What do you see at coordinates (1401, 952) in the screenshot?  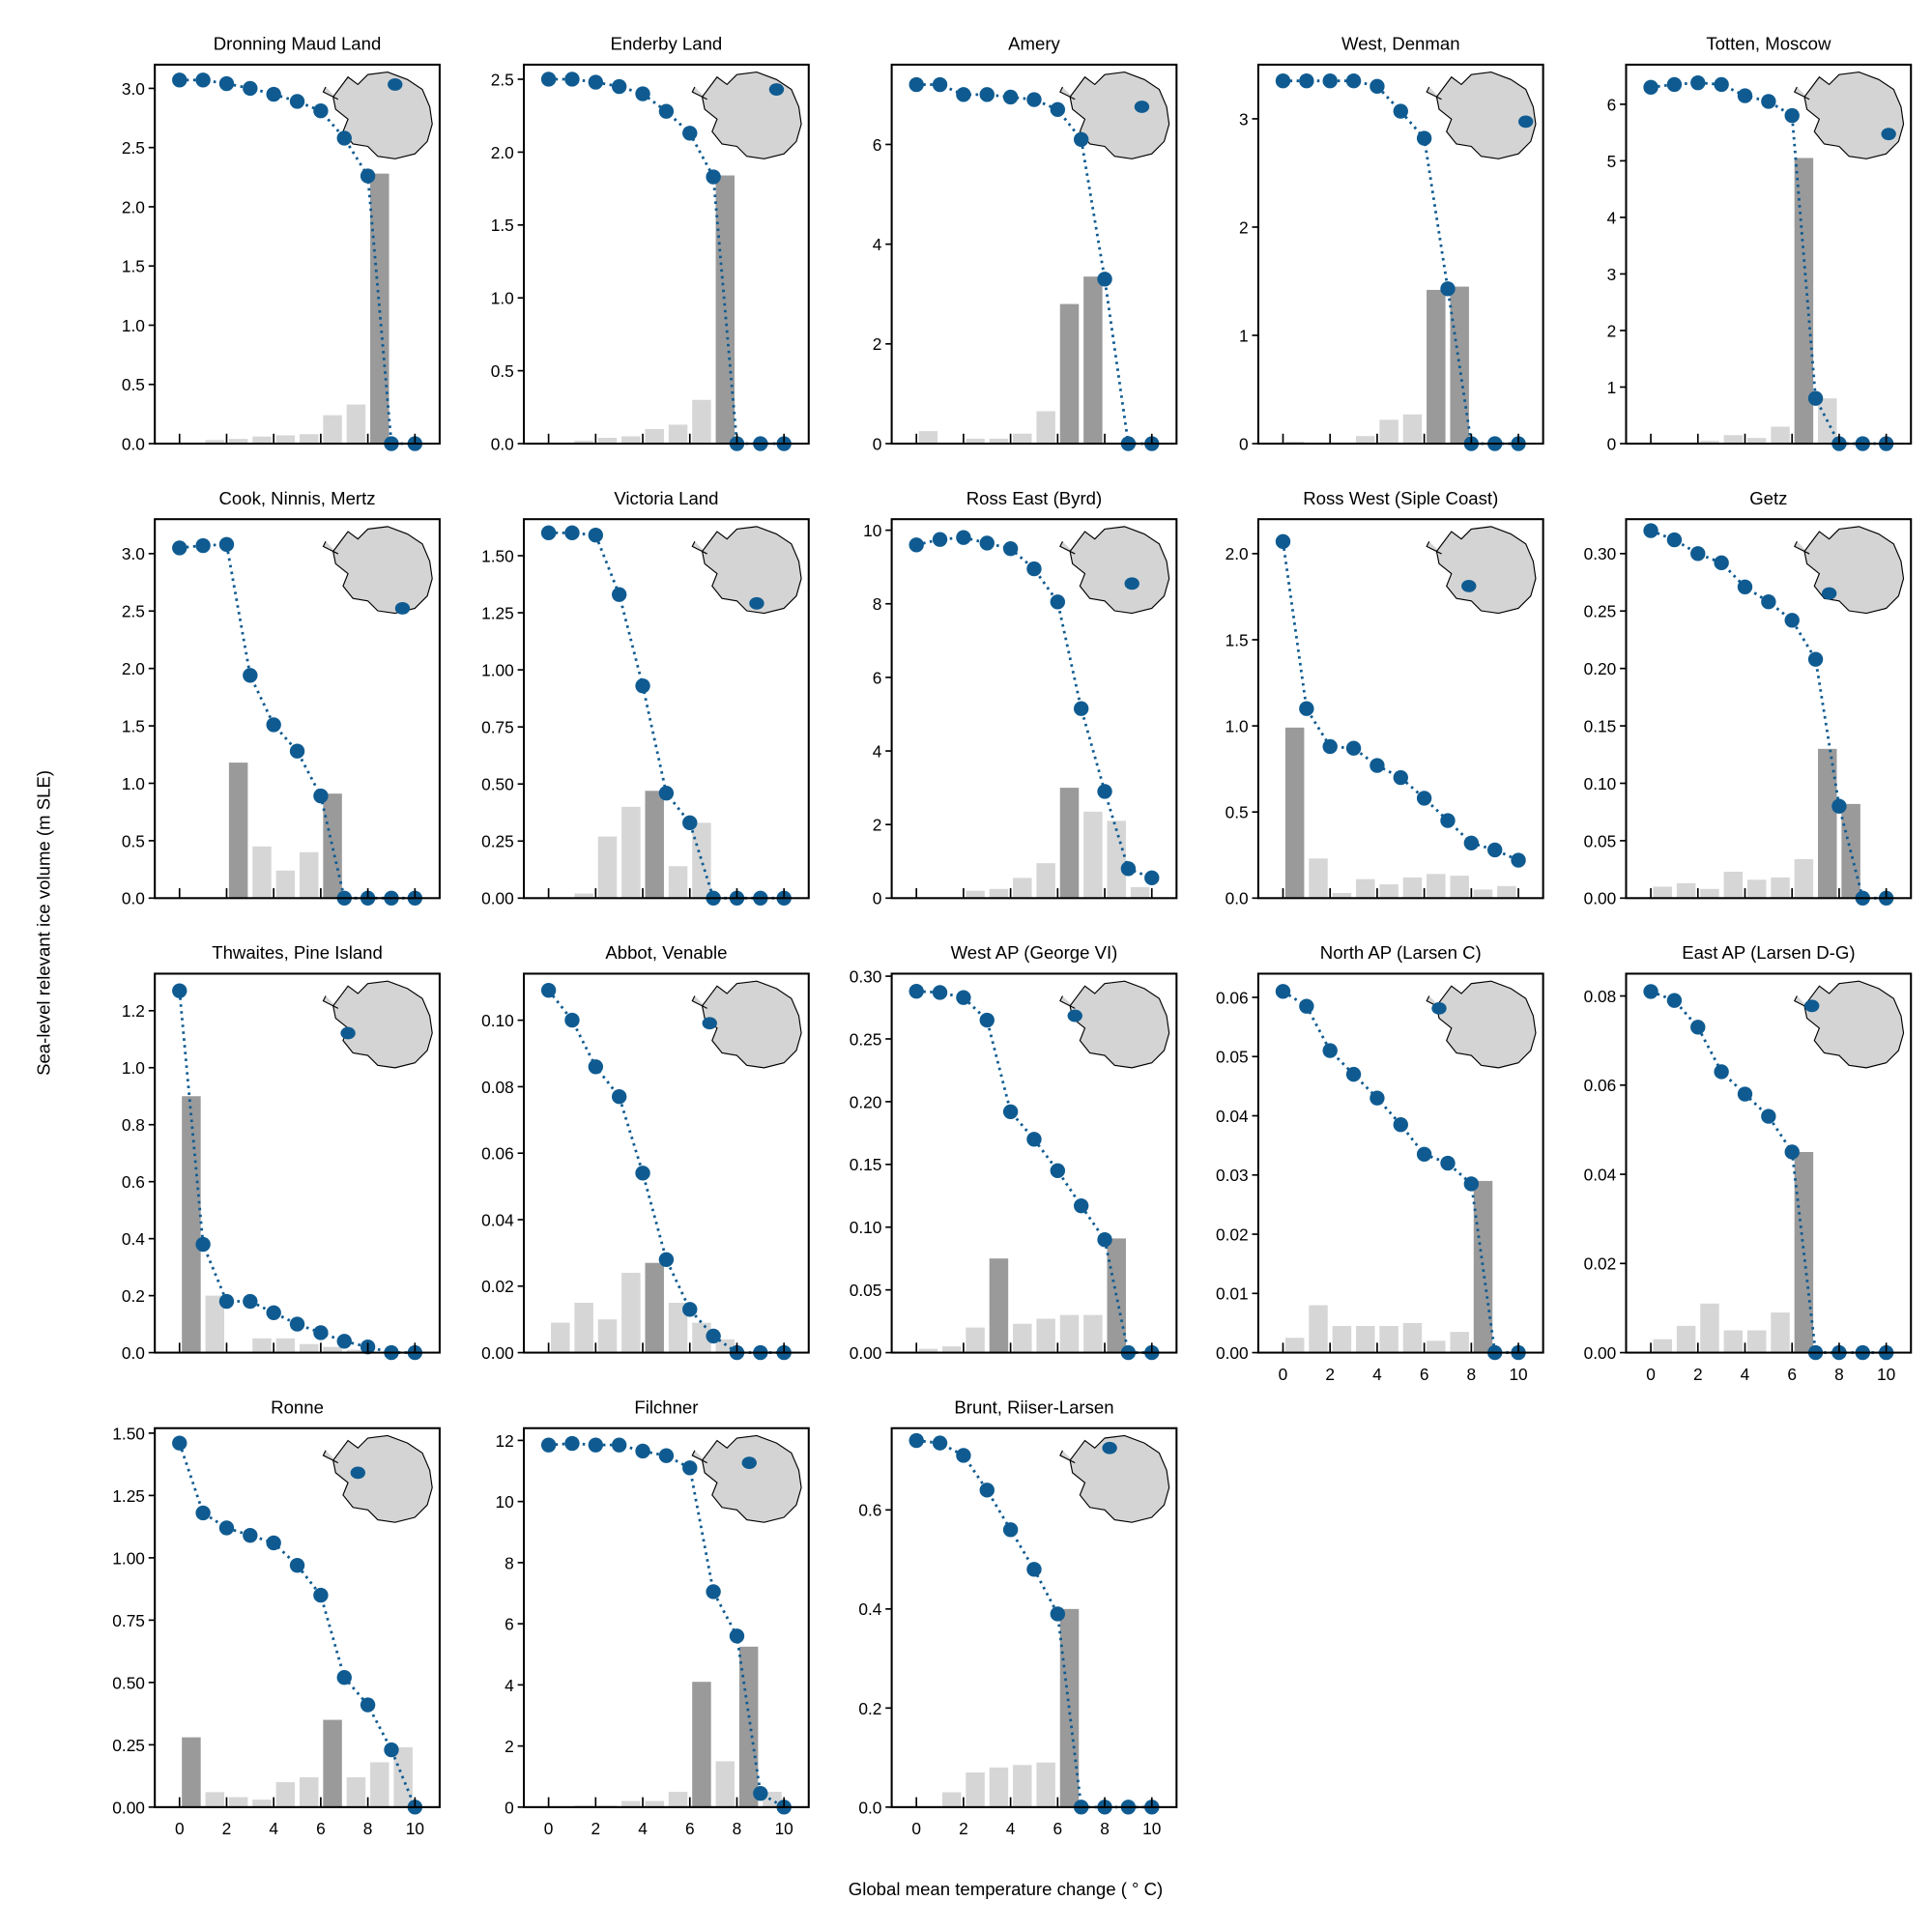 I see `subplot-title: North AP (Larsen C)` at bounding box center [1401, 952].